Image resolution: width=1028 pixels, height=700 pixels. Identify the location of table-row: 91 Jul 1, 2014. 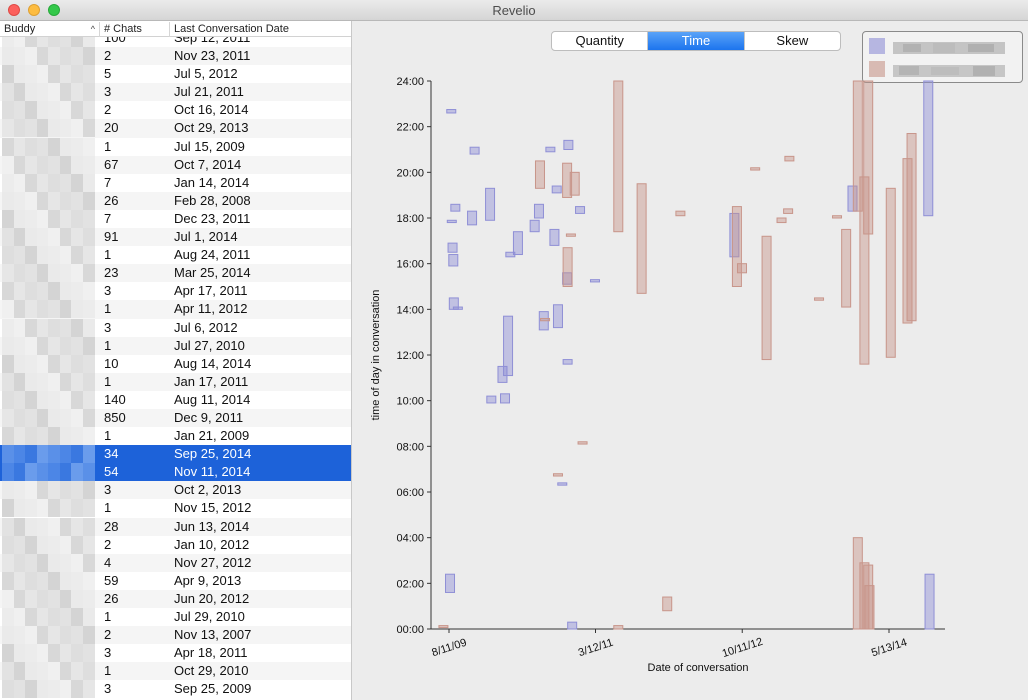
(175, 237).